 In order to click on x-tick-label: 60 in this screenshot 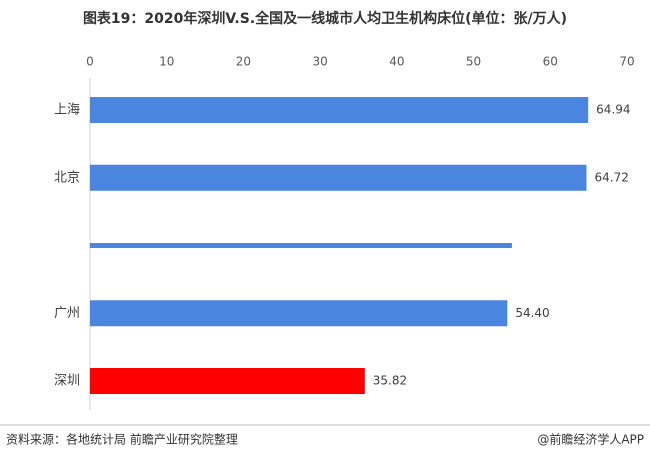, I will do `click(550, 62)`.